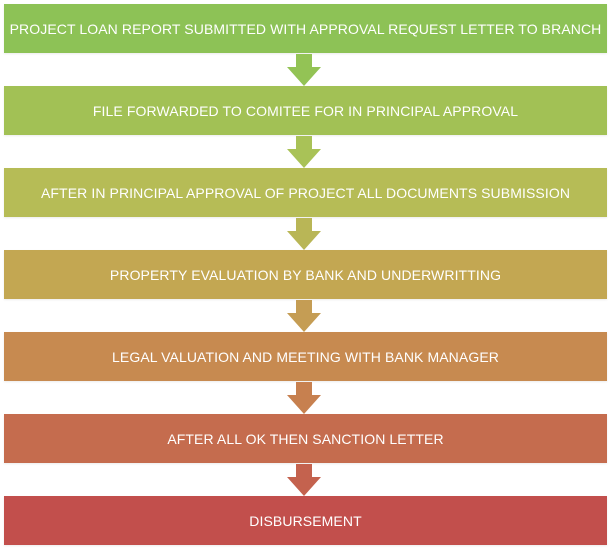 This screenshot has width=613, height=550. I want to click on step-sanction-letter: AFTER ALL OK THEN SANCTION LETTER, so click(305, 438).